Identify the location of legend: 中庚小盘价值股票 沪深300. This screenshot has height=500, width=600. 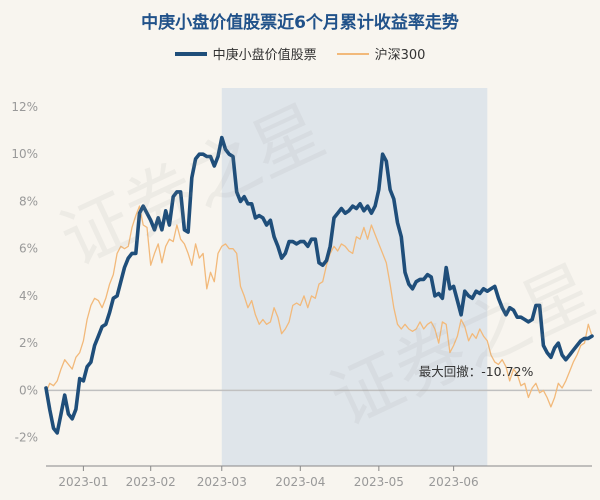
(300, 53).